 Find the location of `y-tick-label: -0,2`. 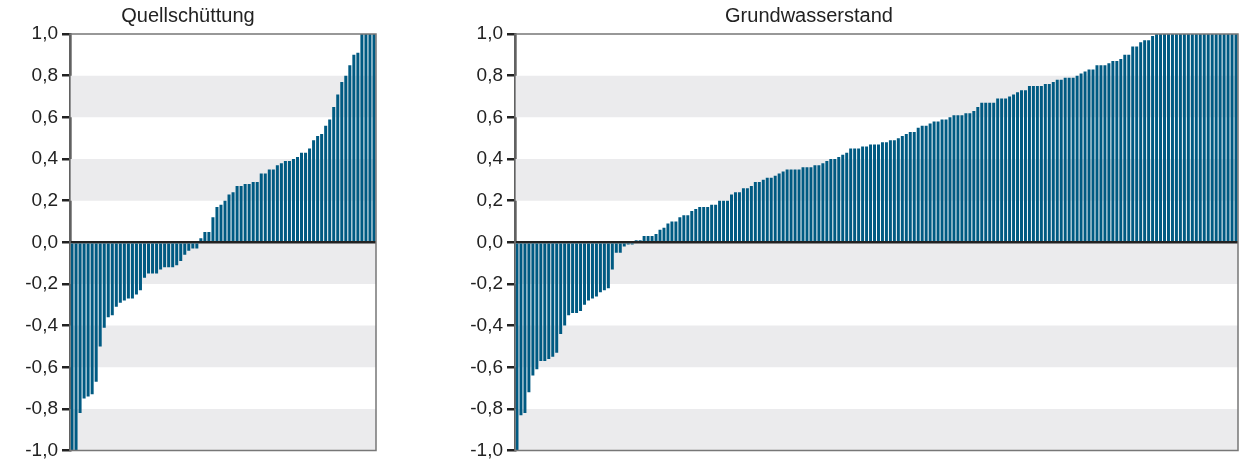

y-tick-label: -0,2 is located at coordinates (41, 283).